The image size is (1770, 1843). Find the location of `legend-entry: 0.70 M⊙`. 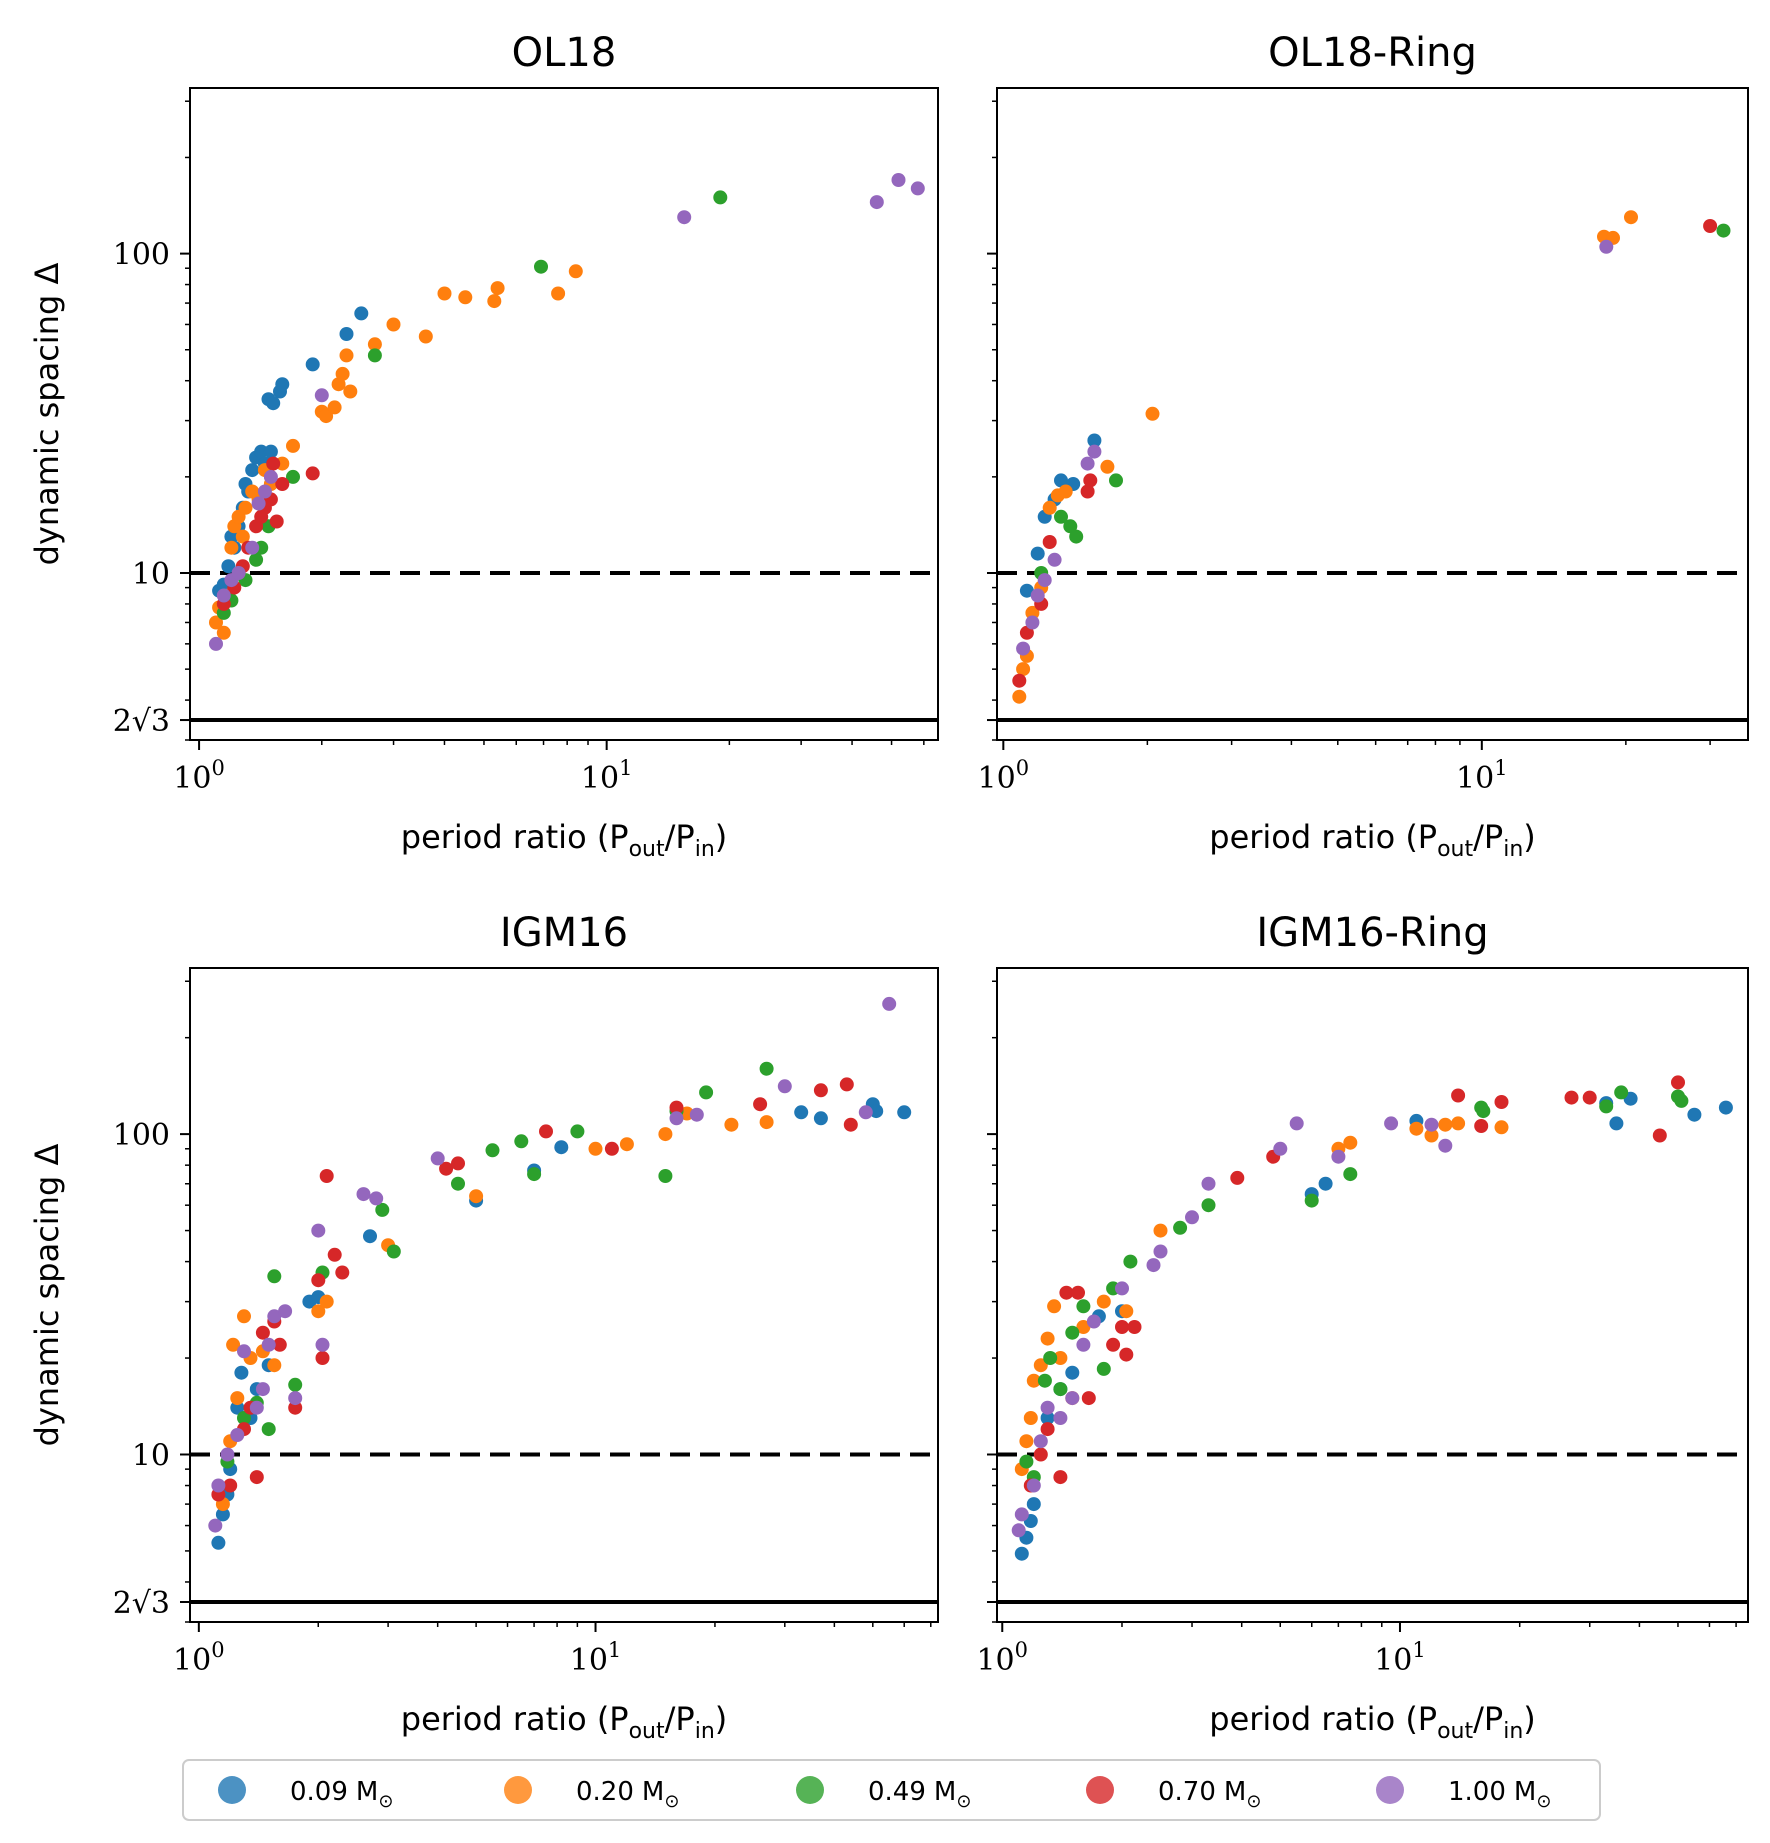

legend-entry: 0.70 M⊙ is located at coordinates (1173, 1794).